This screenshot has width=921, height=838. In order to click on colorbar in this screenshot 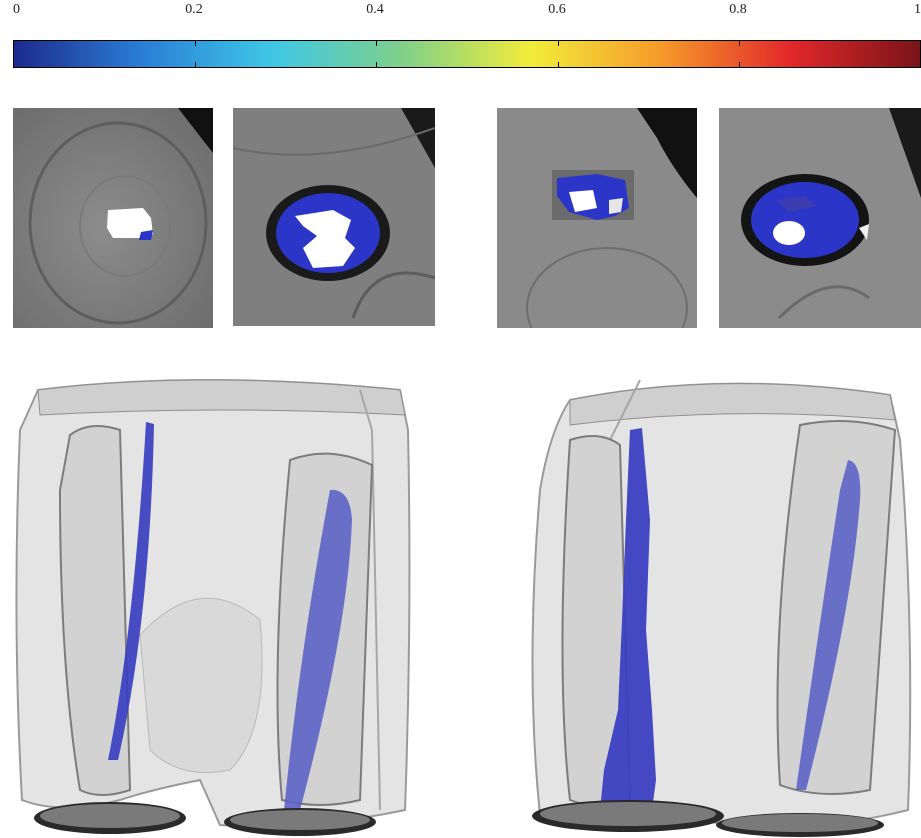, I will do `click(467, 54)`.